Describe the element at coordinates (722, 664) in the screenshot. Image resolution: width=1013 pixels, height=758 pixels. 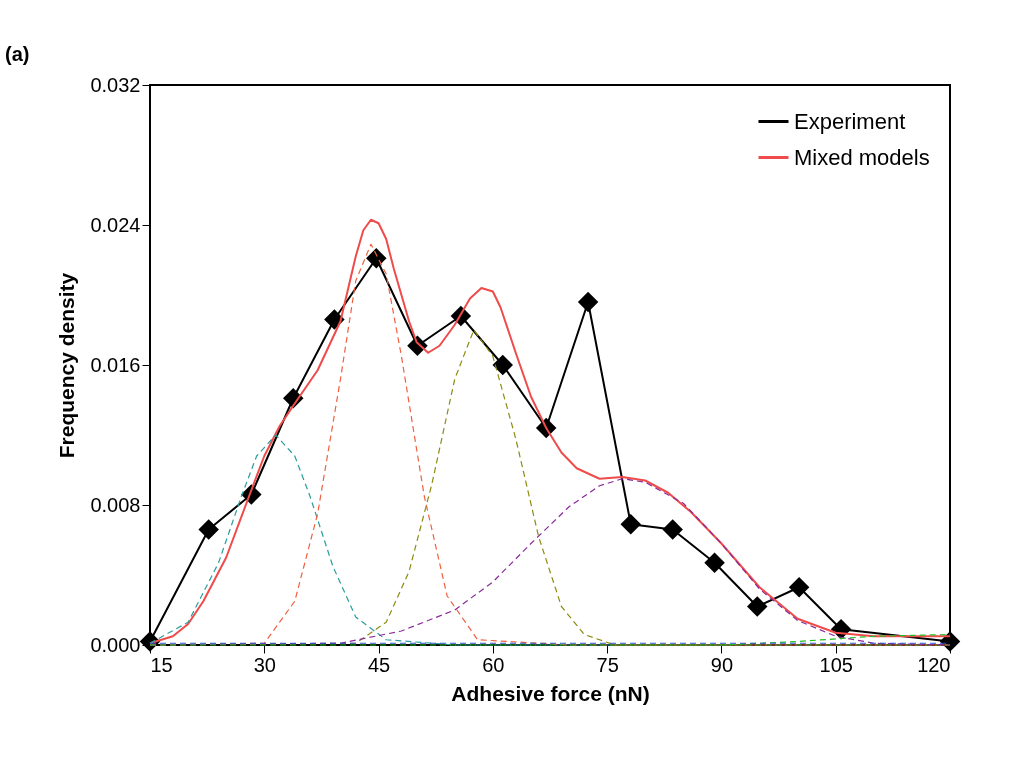
I see `x-tick-label: 90` at that location.